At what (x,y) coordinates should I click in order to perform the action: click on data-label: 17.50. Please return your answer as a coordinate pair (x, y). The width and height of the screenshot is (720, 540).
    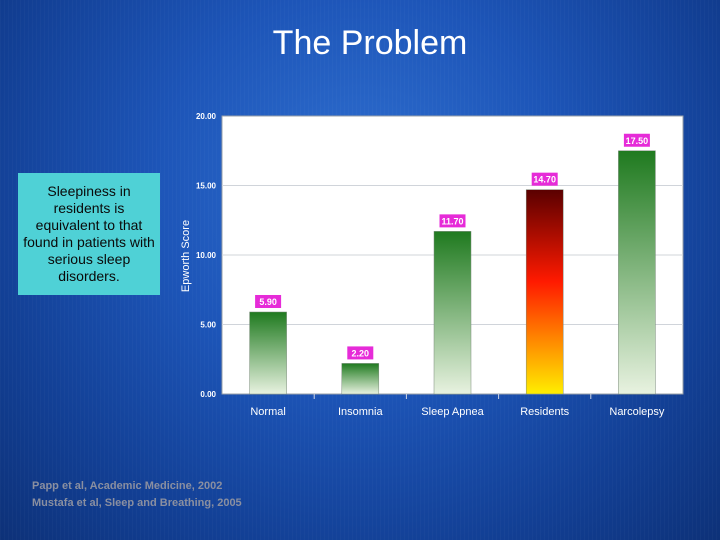
    Looking at the image, I should click on (637, 141).